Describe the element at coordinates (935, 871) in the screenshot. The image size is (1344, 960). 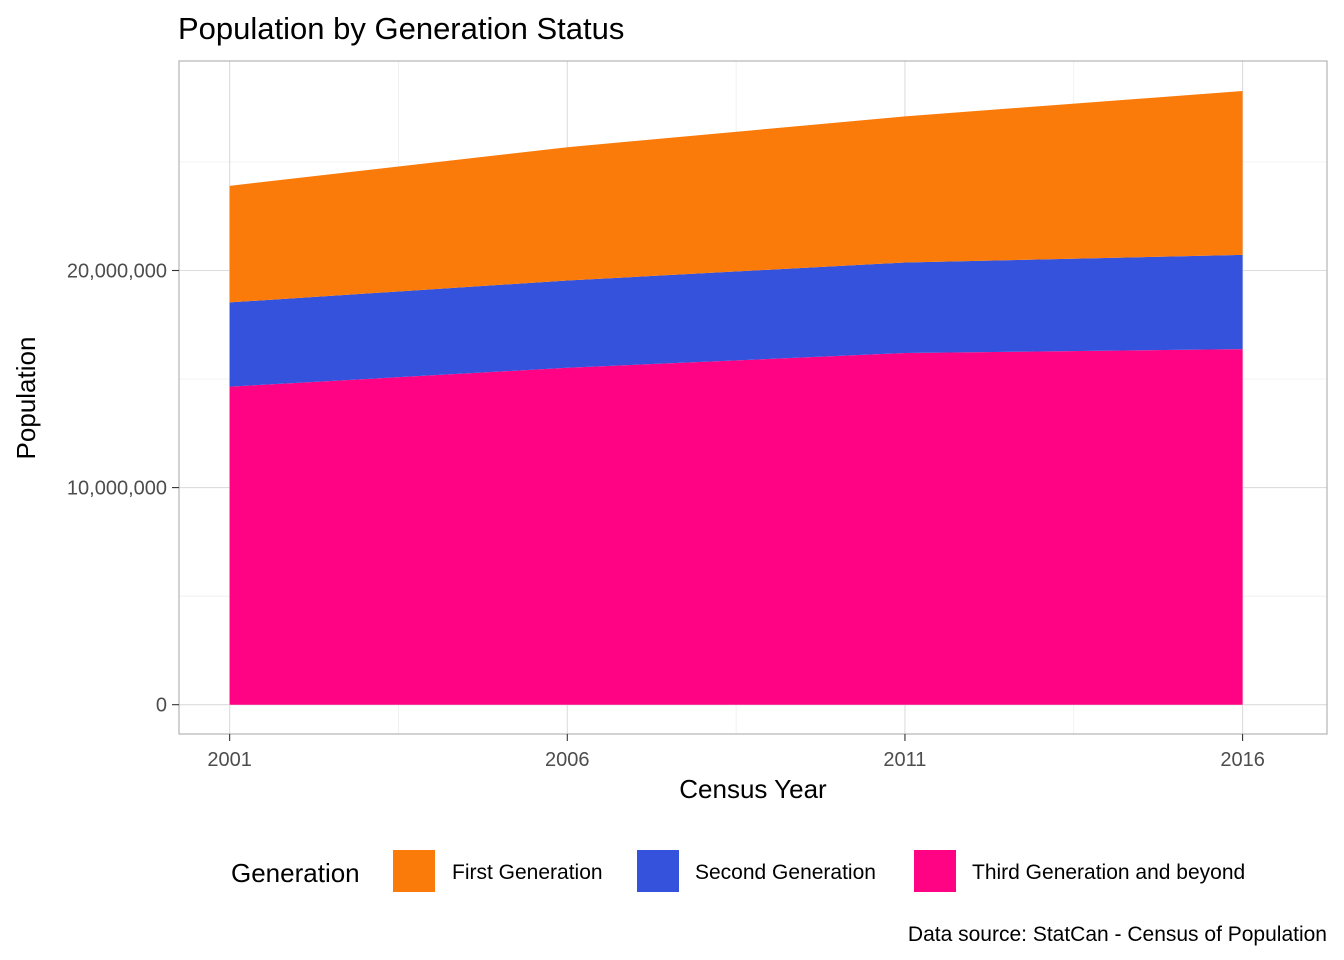
I see `legend-key-third-generation-and-beyond` at that location.